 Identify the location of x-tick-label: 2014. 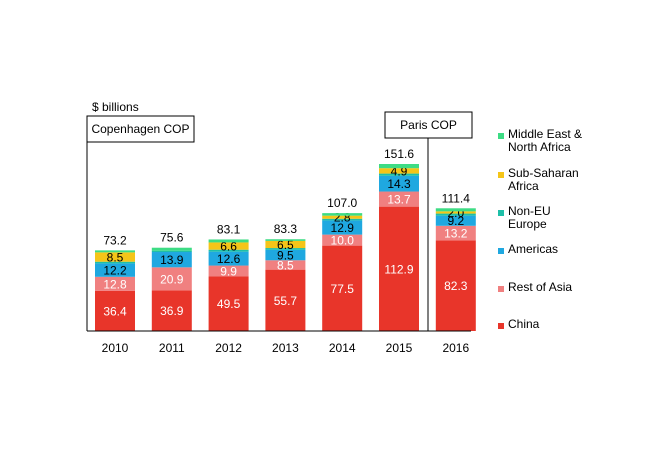
(342, 348).